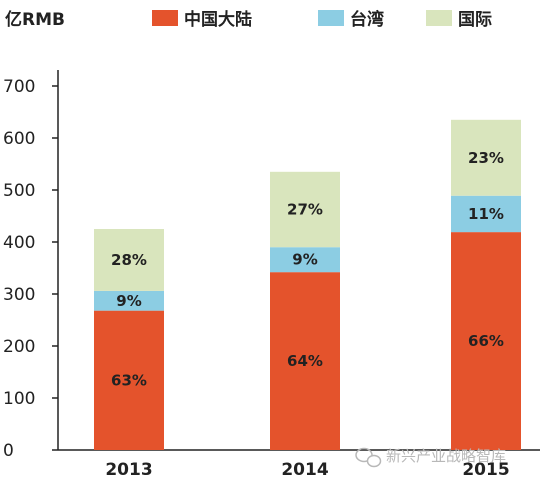 The image size is (555, 484). I want to click on data-label: 66%, so click(486, 341).